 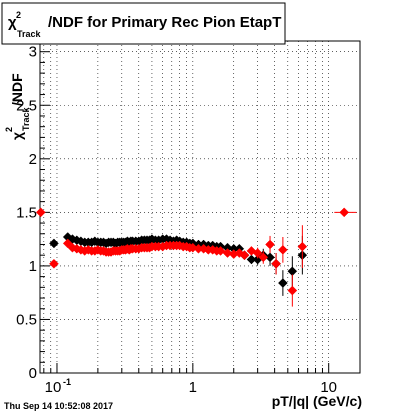 What do you see at coordinates (26, 118) in the screenshot?
I see `ylabel-sub: Track` at bounding box center [26, 118].